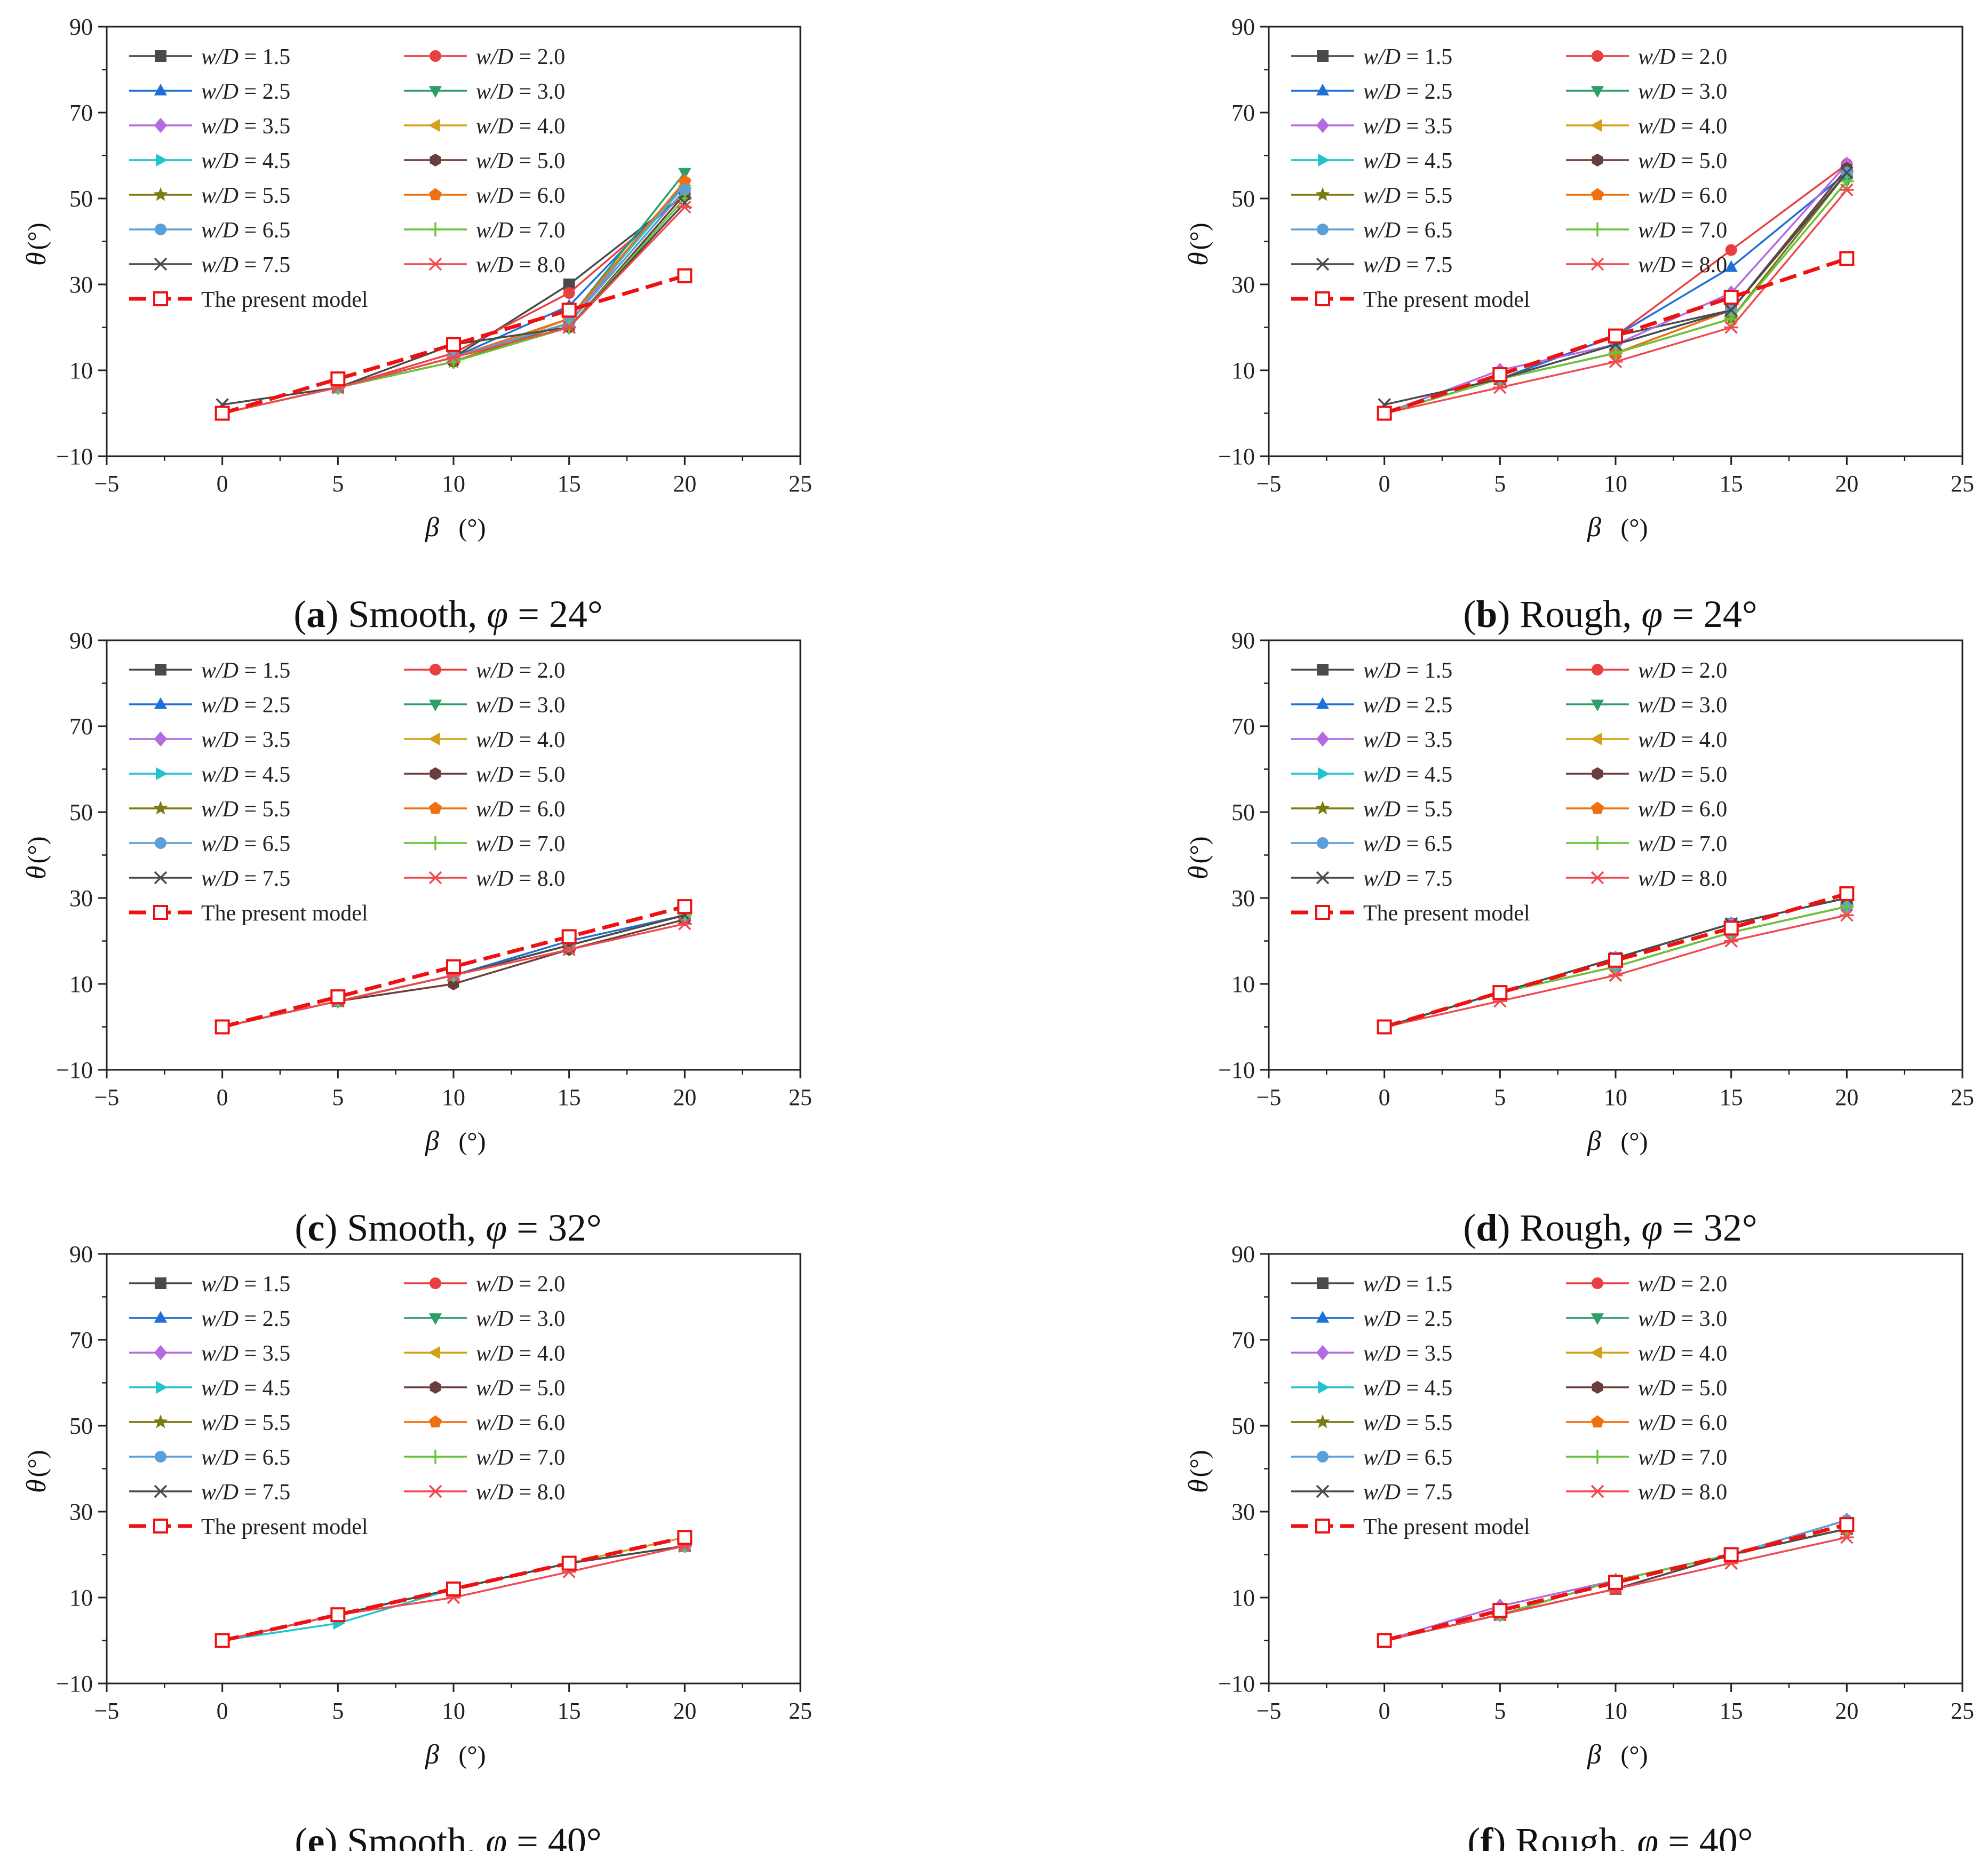 Image resolution: width=1988 pixels, height=1851 pixels. Describe the element at coordinates (1615, 960) in the screenshot. I see `series-line` at that location.